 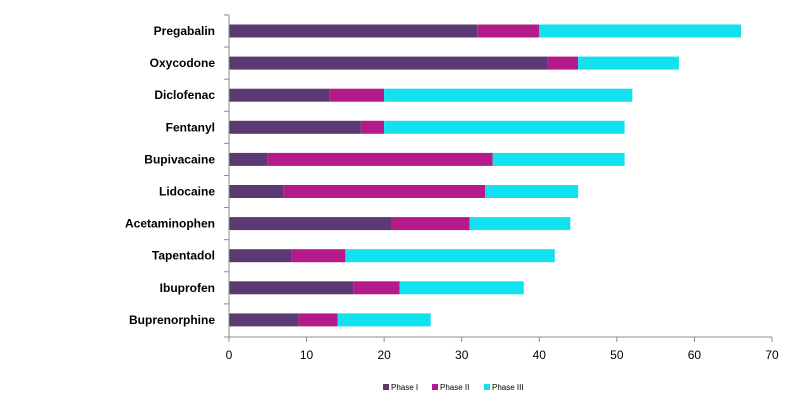 I want to click on bar-diclofenac-phase-i, so click(x=279, y=95).